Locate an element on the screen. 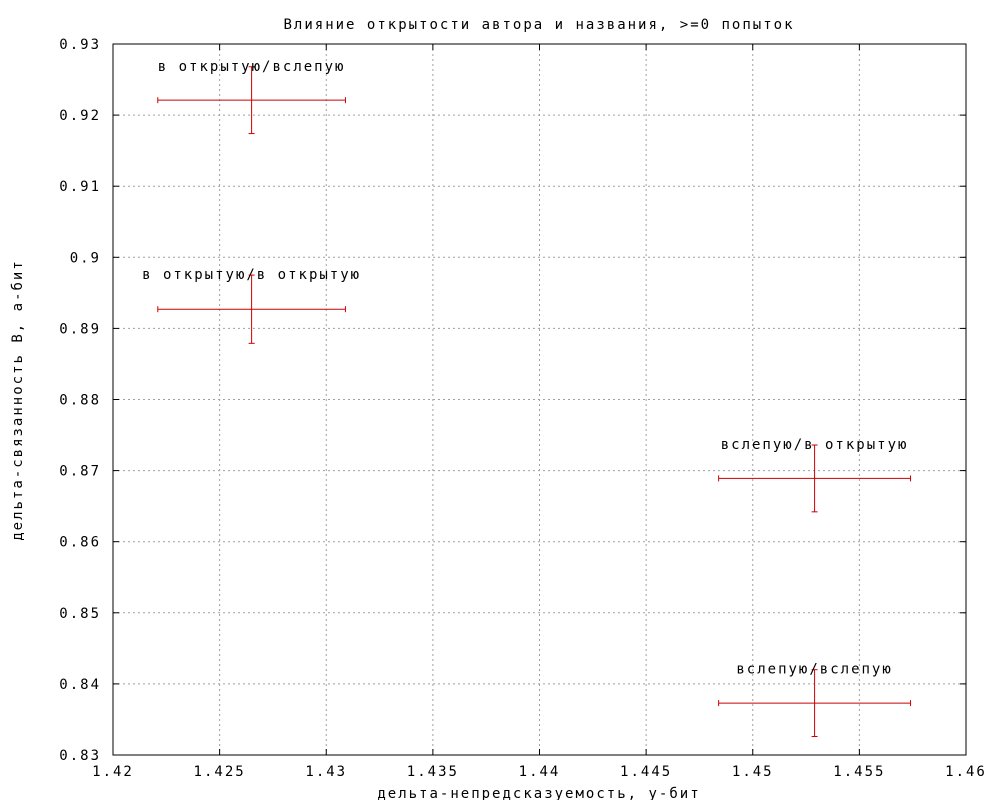 This screenshot has width=1000, height=800. y-tick-label: 0.85 is located at coordinates (80, 614).